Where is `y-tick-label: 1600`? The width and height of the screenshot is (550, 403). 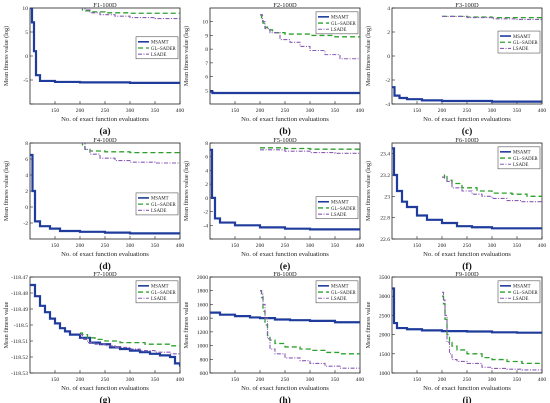 y-tick-label: 1600 is located at coordinates (202, 305).